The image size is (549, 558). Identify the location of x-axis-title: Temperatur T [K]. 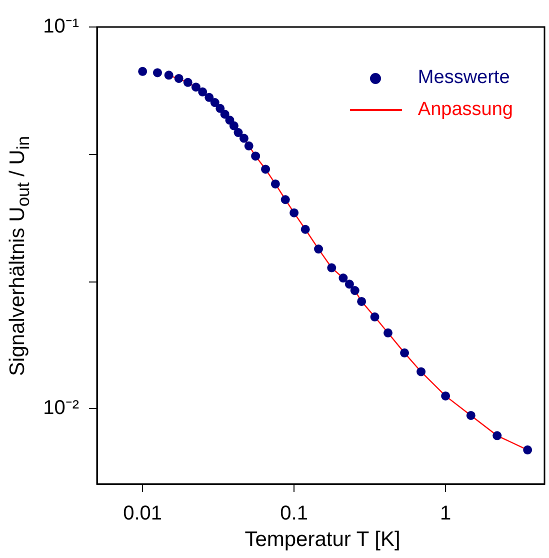
(323, 540).